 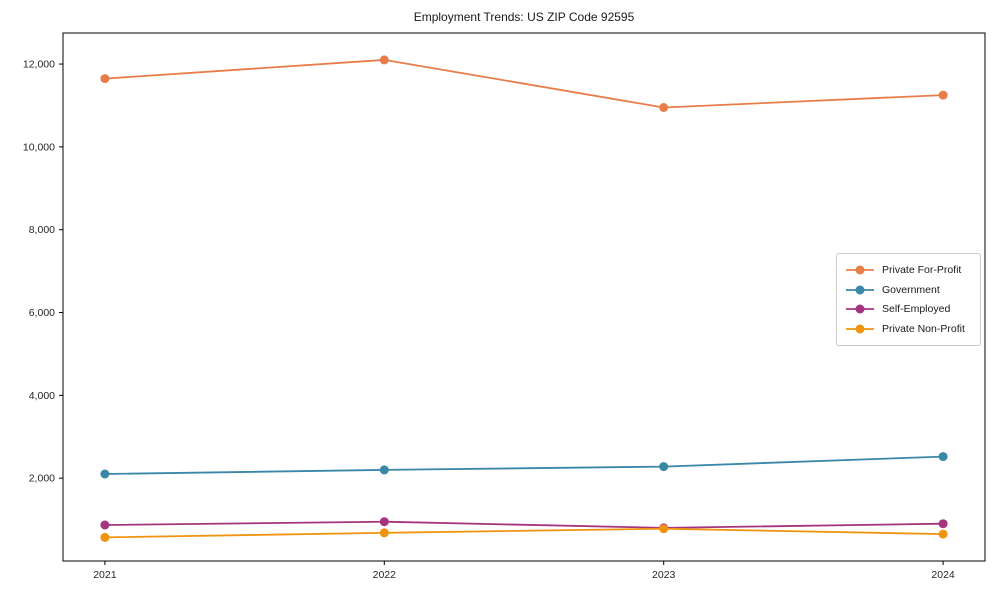 I want to click on x-axis-tick-label: 2021, so click(x=105, y=575).